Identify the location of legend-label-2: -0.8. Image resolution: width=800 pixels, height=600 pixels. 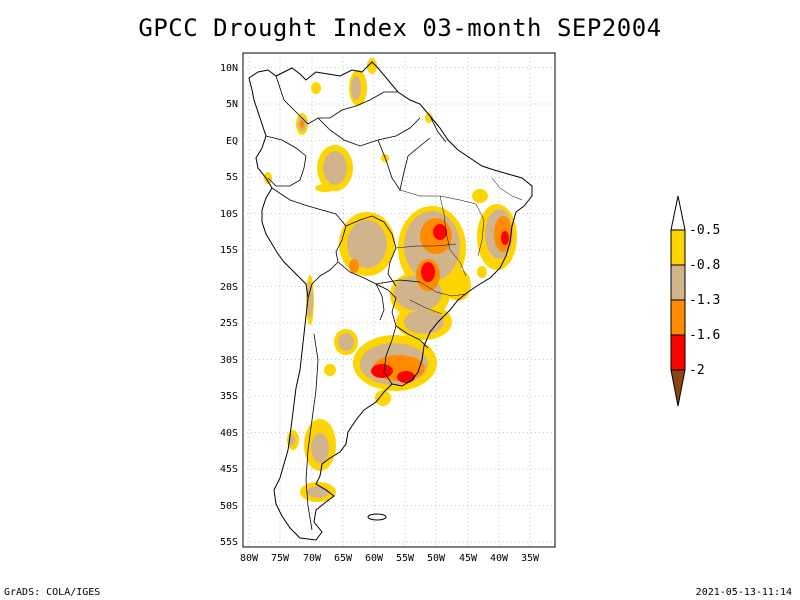
(704, 265).